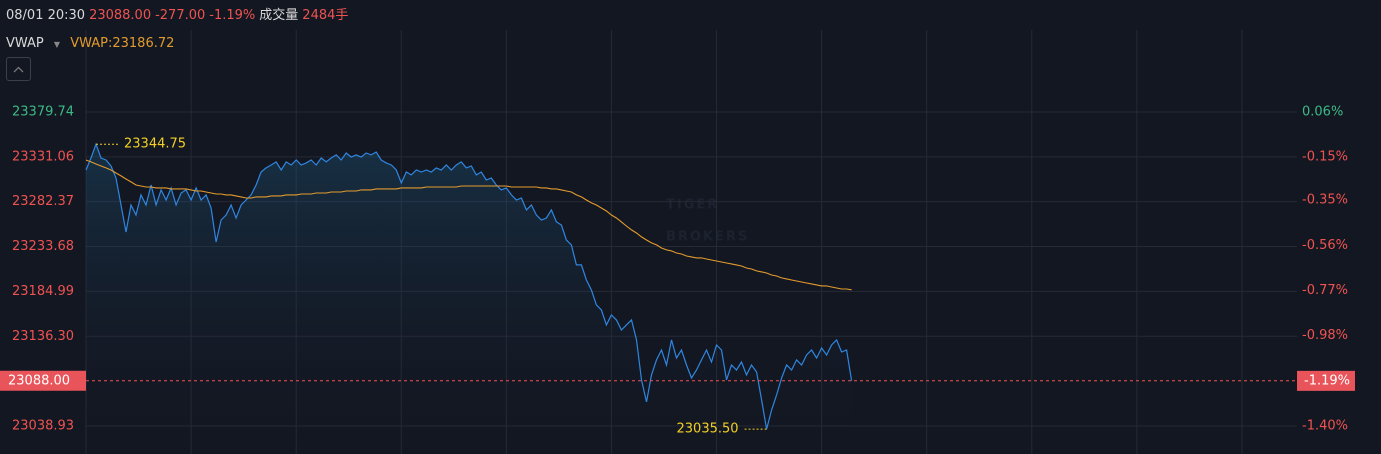 Image resolution: width=1381 pixels, height=454 pixels. I want to click on legend-entry: VWAP:23186.72, so click(122, 43).